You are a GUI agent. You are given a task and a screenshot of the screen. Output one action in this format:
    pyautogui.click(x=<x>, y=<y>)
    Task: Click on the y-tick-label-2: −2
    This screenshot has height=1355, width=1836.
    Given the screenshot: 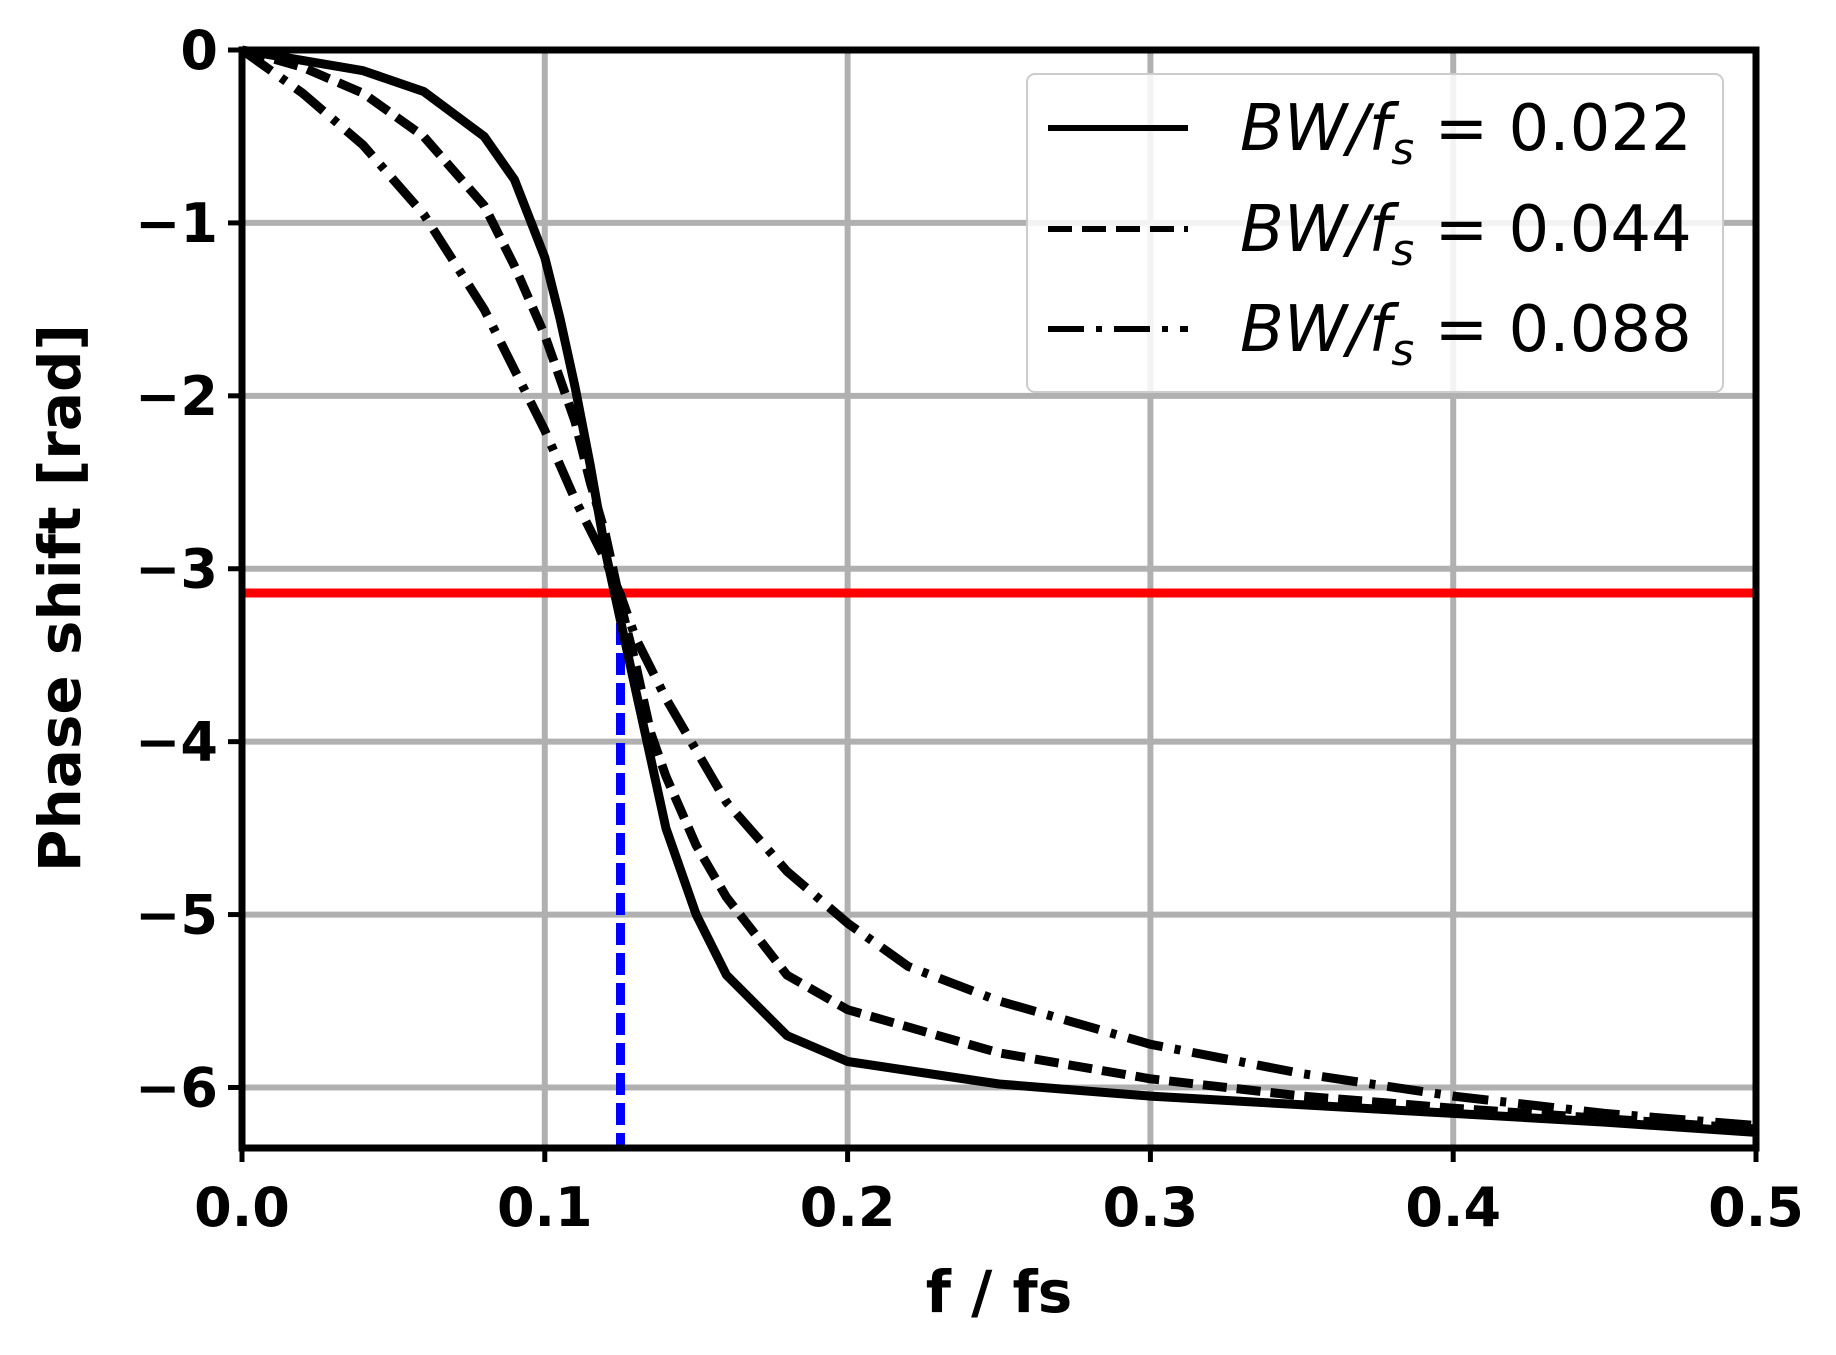 What is the action you would take?
    pyautogui.click(x=176, y=396)
    